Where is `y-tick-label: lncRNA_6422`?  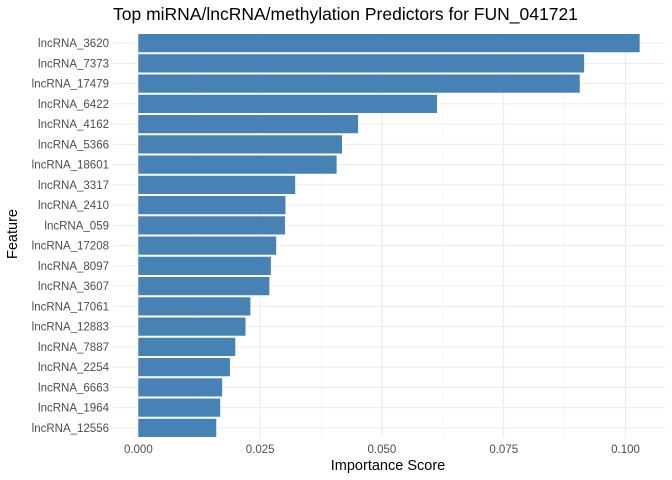
y-tick-label: lncRNA_6422 is located at coordinates (73, 105).